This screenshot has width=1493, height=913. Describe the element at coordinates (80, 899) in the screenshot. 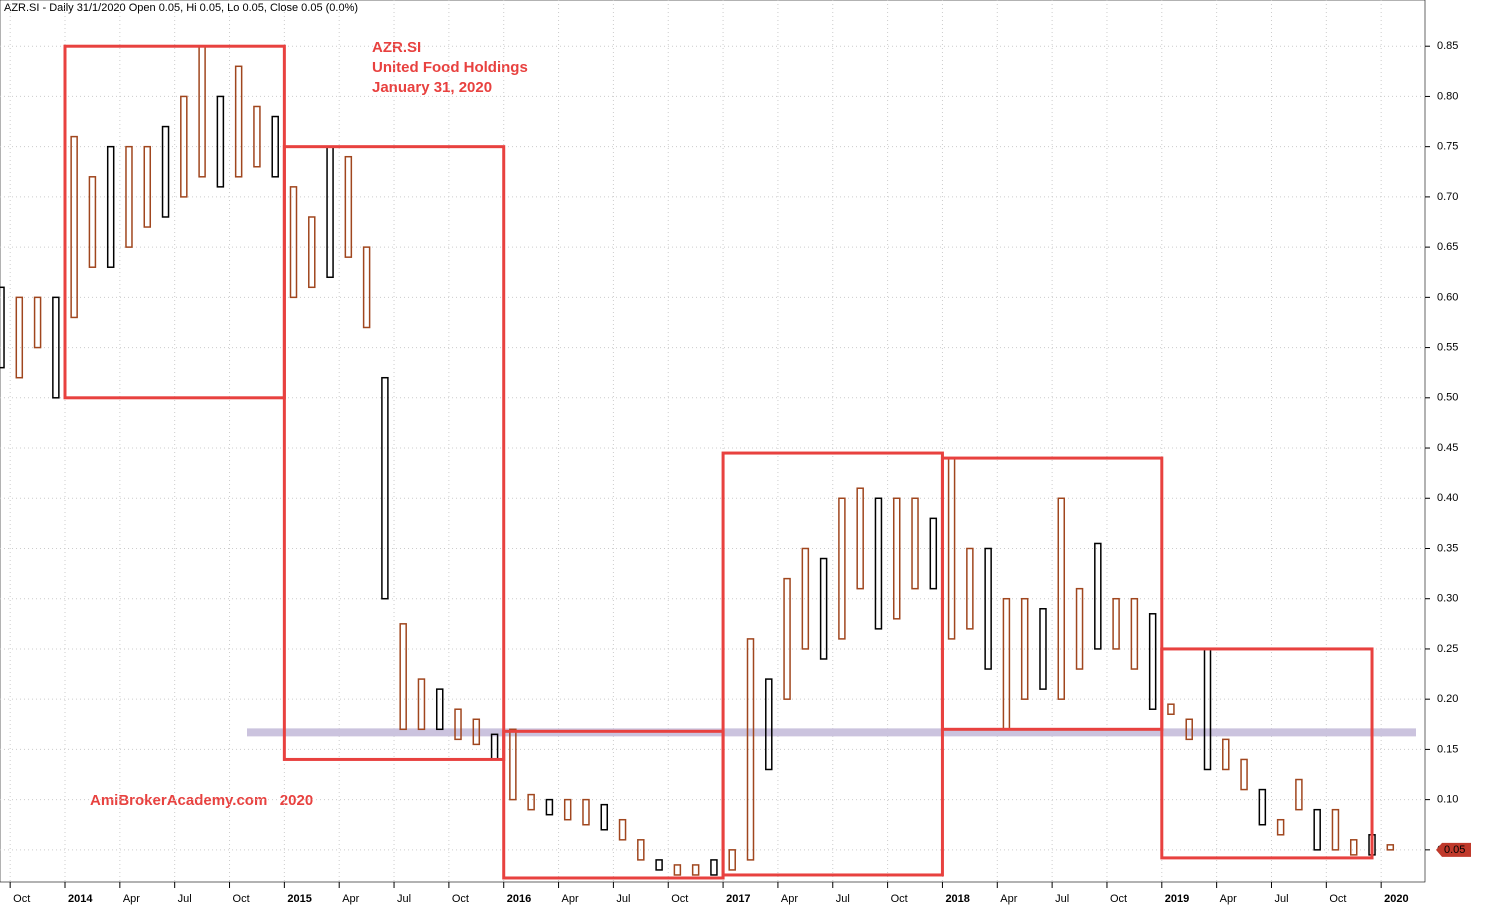

I see `x-tick-label: 2014` at that location.